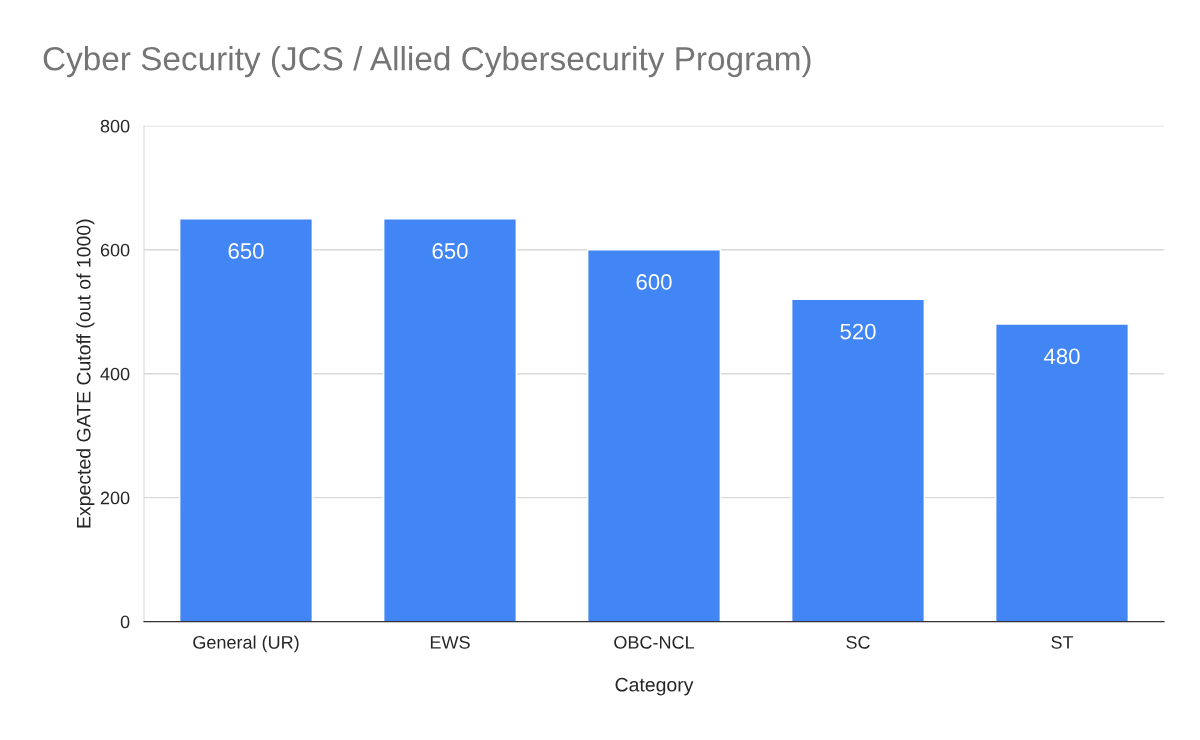 The height and width of the screenshot is (740, 1200). Describe the element at coordinates (1062, 642) in the screenshot. I see `x-tick-label: ST` at that location.